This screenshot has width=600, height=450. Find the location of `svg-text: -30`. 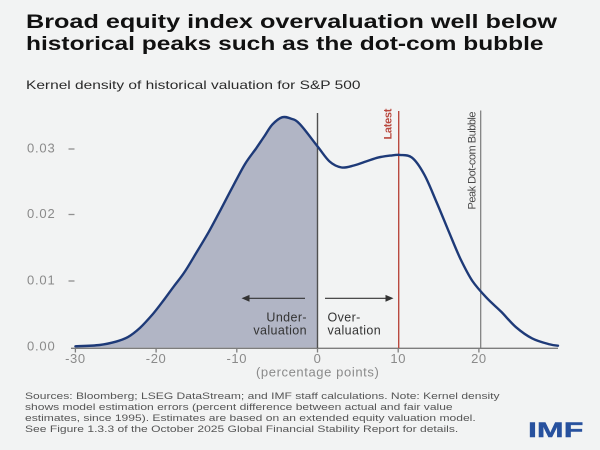

svg-text: -30 is located at coordinates (75, 358).